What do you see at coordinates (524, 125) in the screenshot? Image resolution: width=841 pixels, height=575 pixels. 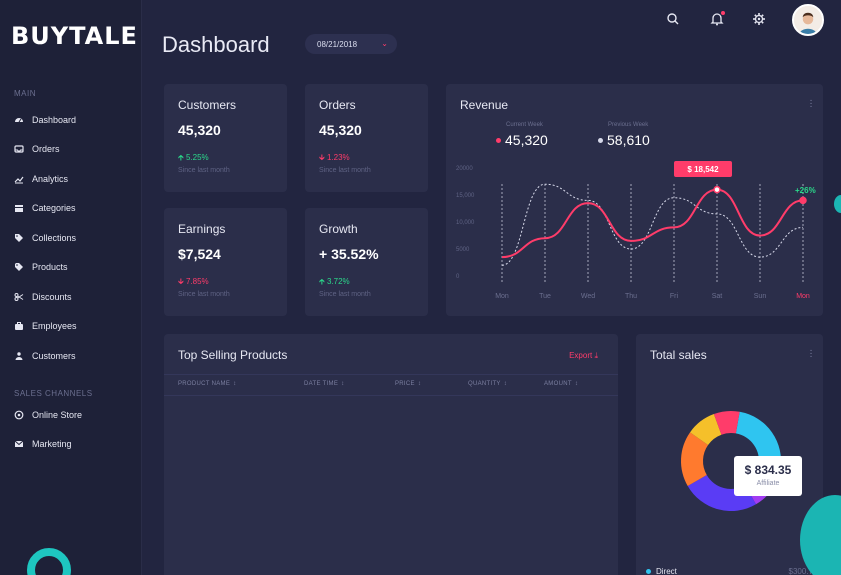 I see `current-week-label: Current Week` at bounding box center [524, 125].